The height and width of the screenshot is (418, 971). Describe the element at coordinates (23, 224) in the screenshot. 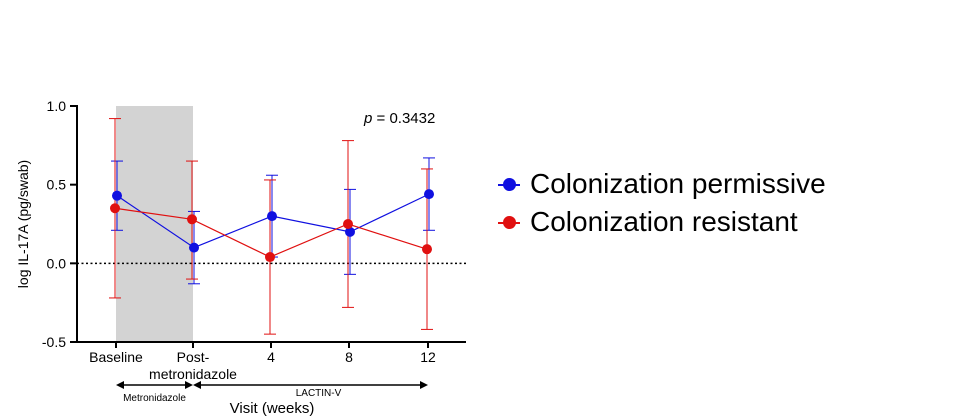

I see `y-axis-title: log IL-17A (pg/swab)` at that location.